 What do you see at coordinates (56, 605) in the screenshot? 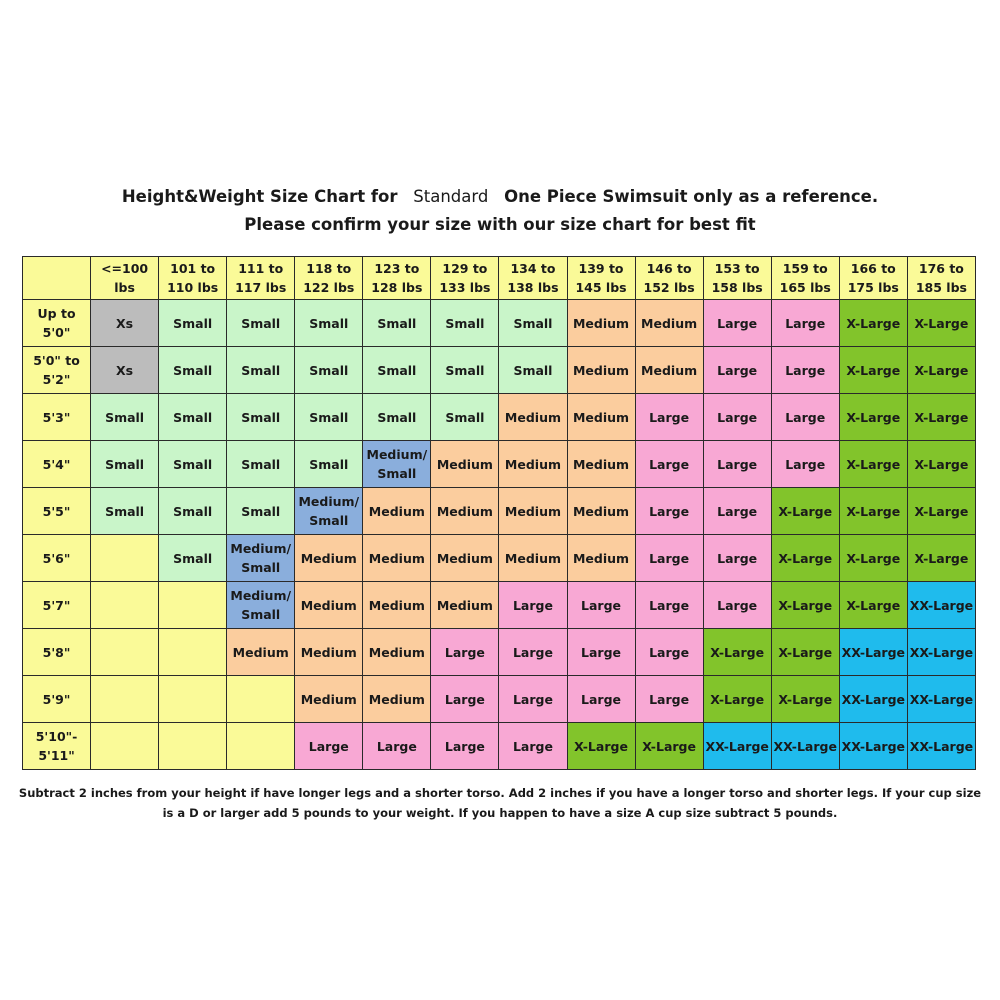
I see `height-row-header: 5'7"` at bounding box center [56, 605].